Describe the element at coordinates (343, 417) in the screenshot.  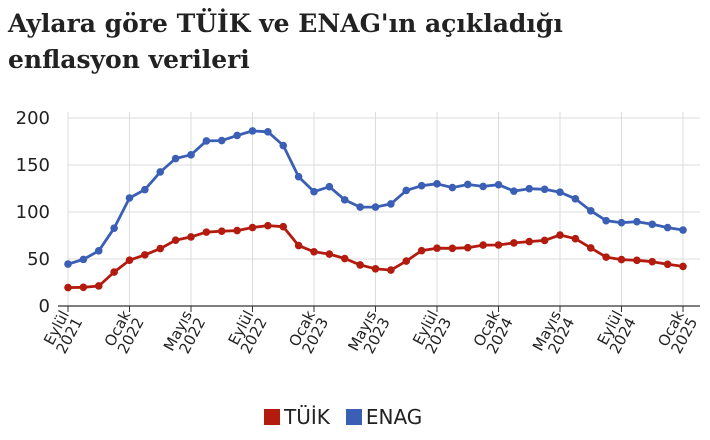
I see `legend: TÜİK ENAG` at that location.